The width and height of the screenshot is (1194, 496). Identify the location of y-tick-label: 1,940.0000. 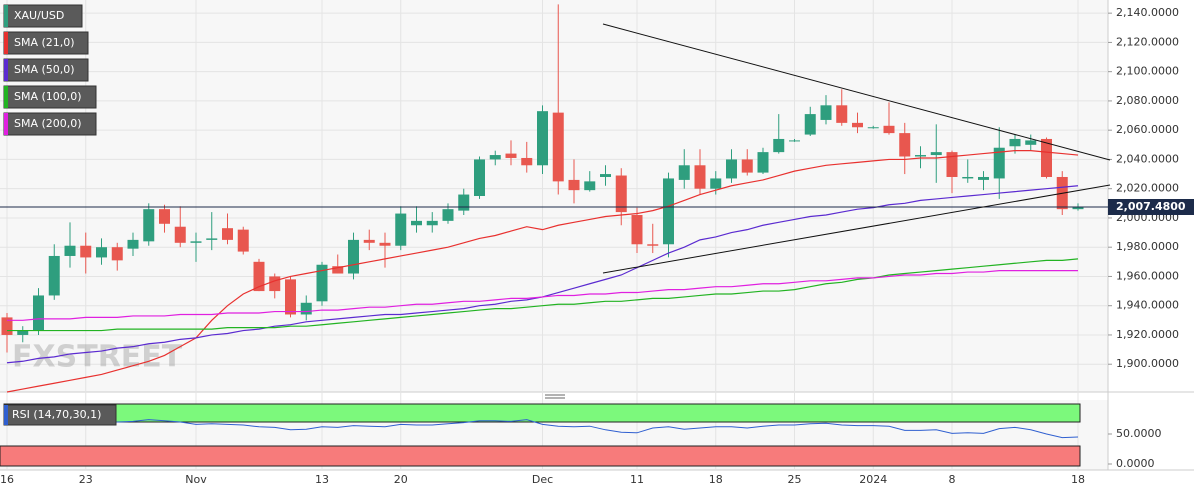
(1147, 305).